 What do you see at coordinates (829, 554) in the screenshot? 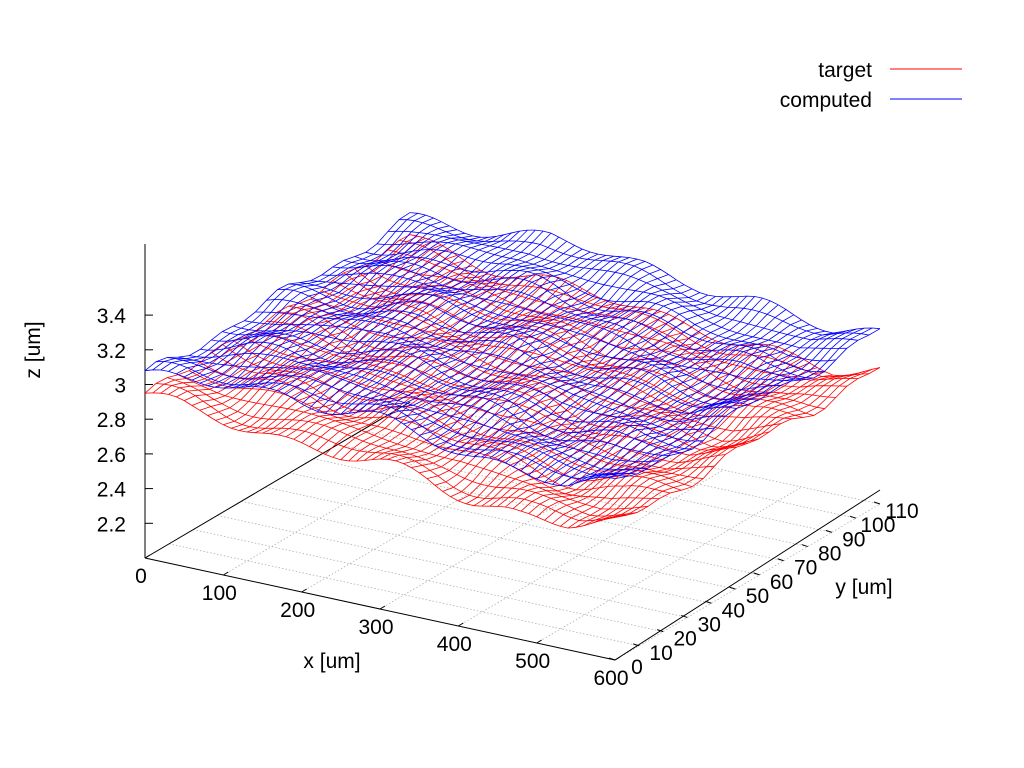
I see `y-tick-label: 80` at bounding box center [829, 554].